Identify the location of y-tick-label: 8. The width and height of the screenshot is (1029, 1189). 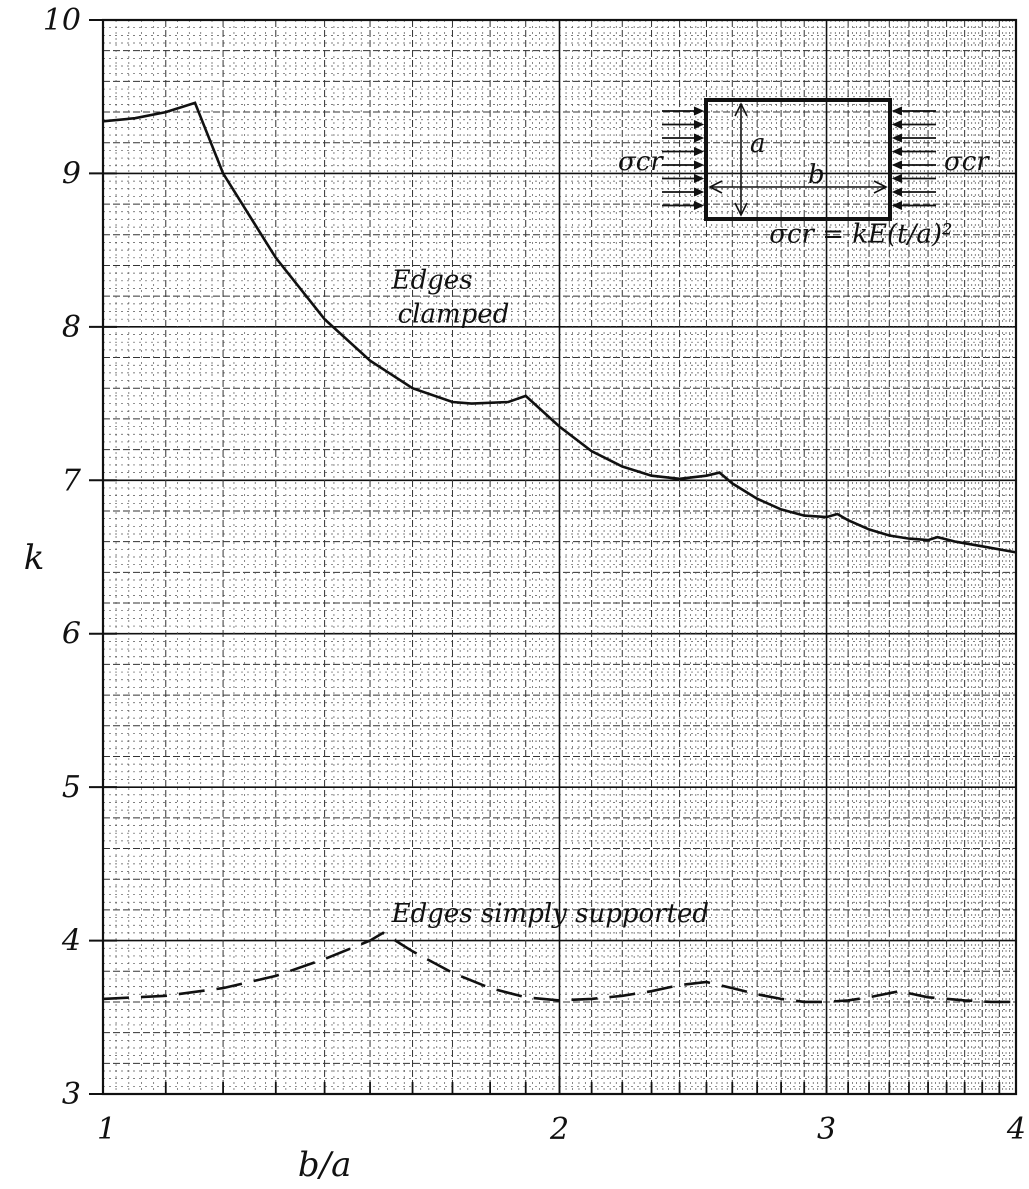
(71, 327).